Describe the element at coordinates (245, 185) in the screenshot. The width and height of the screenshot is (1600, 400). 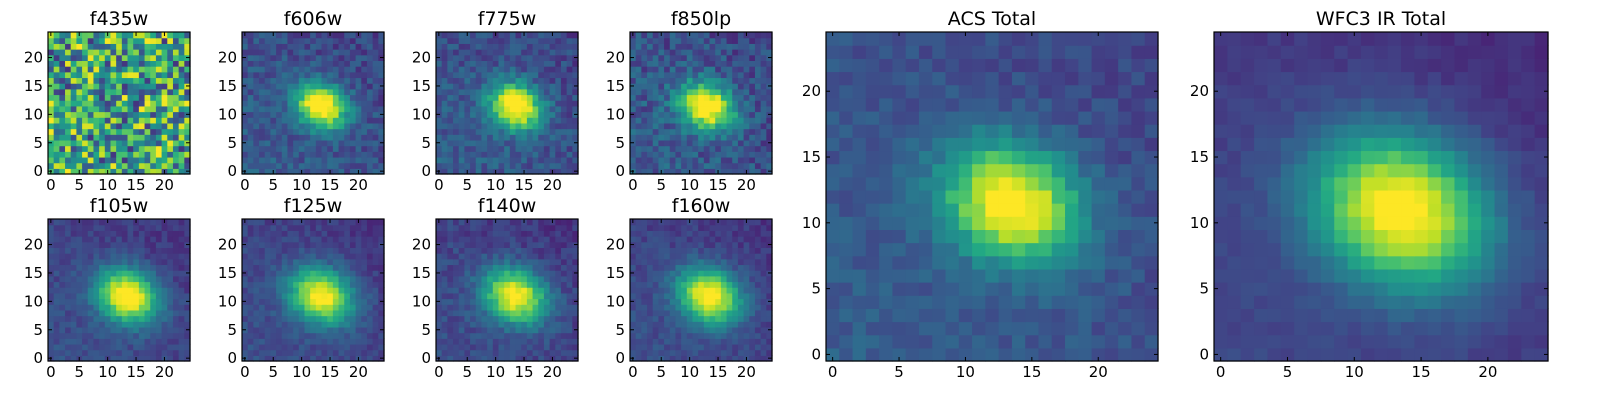
I see `x-tick-label: 0` at that location.